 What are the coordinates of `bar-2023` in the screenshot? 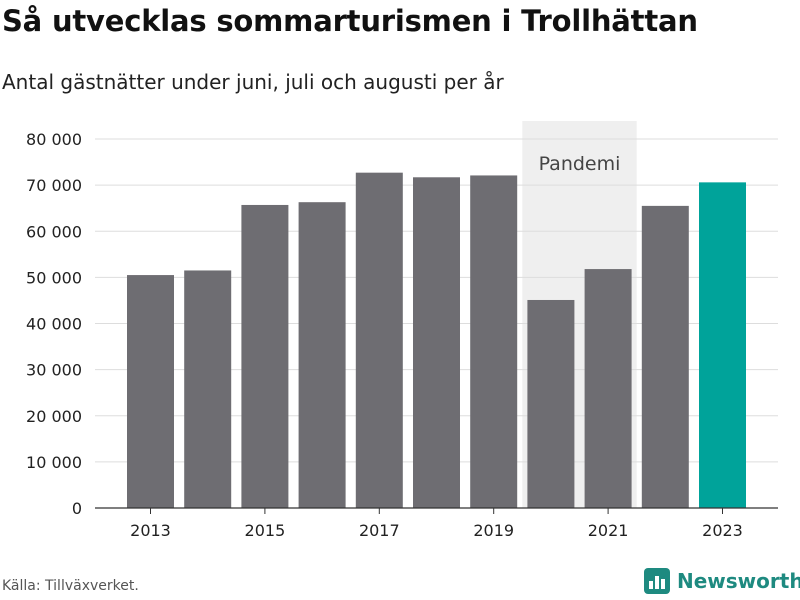 It's located at (722, 345).